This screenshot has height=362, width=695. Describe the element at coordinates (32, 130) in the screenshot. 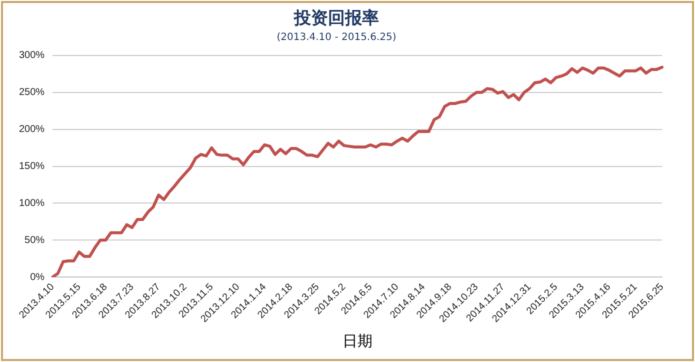

I see `y-tick-label: 200%` at that location.